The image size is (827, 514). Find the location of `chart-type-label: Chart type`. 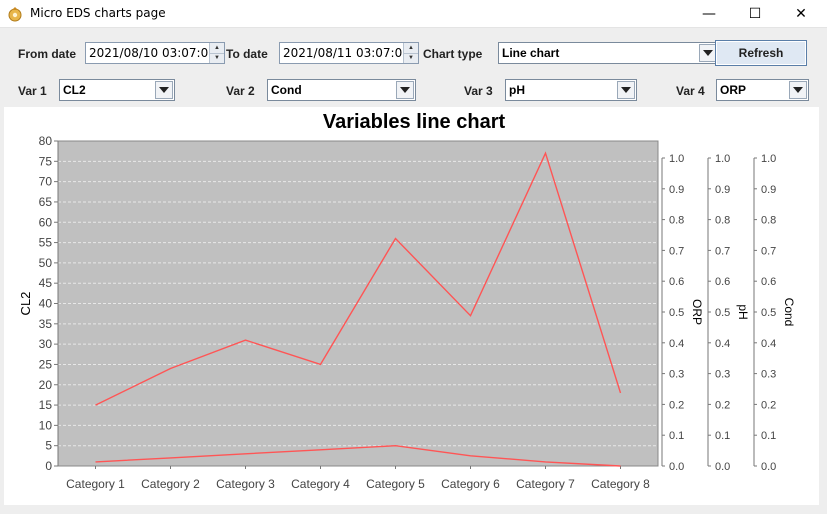

chart-type-label: Chart type is located at coordinates (453, 54).